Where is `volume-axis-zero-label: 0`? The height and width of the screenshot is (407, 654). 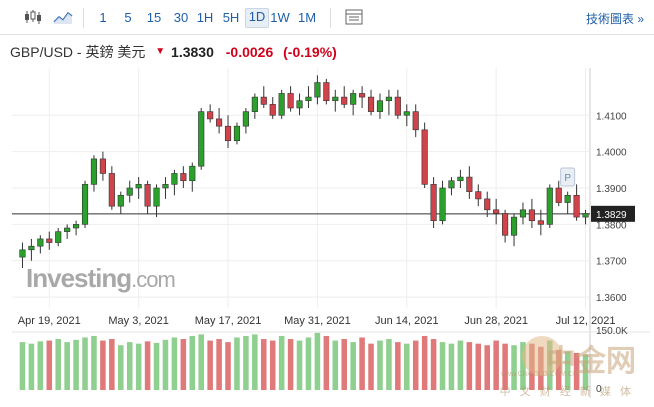
volume-axis-zero-label: 0 is located at coordinates (599, 389).